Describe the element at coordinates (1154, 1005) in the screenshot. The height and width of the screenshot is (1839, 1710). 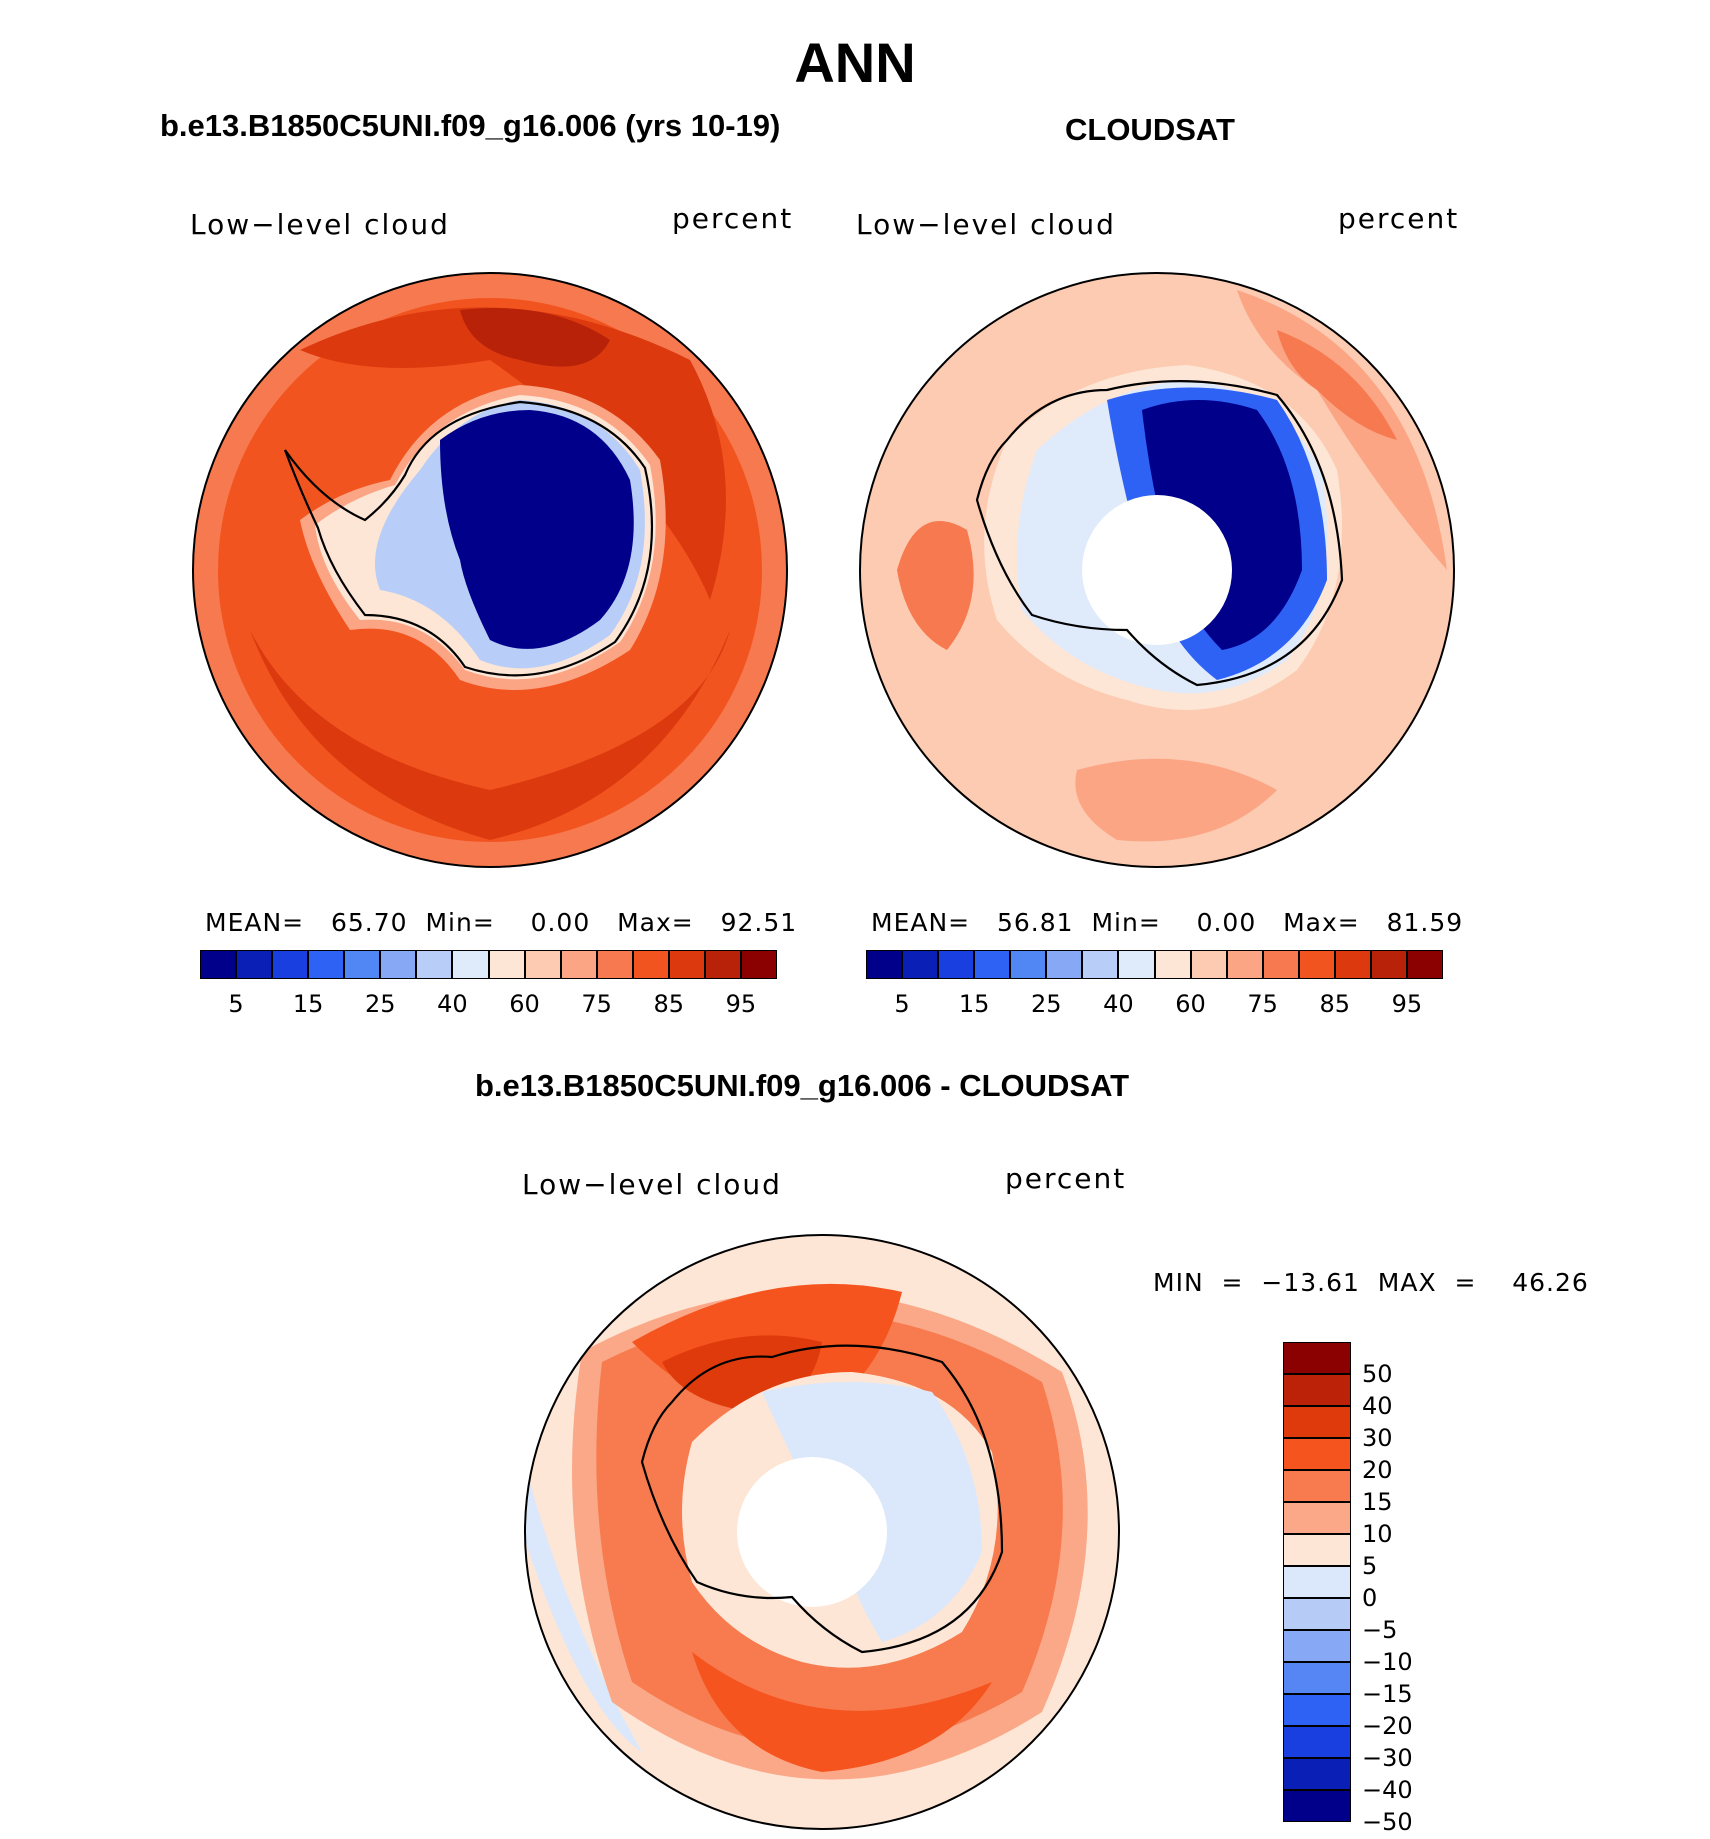
I see `obs-colorbar-ticks: 5 15 25 40 60 75 85 95` at that location.